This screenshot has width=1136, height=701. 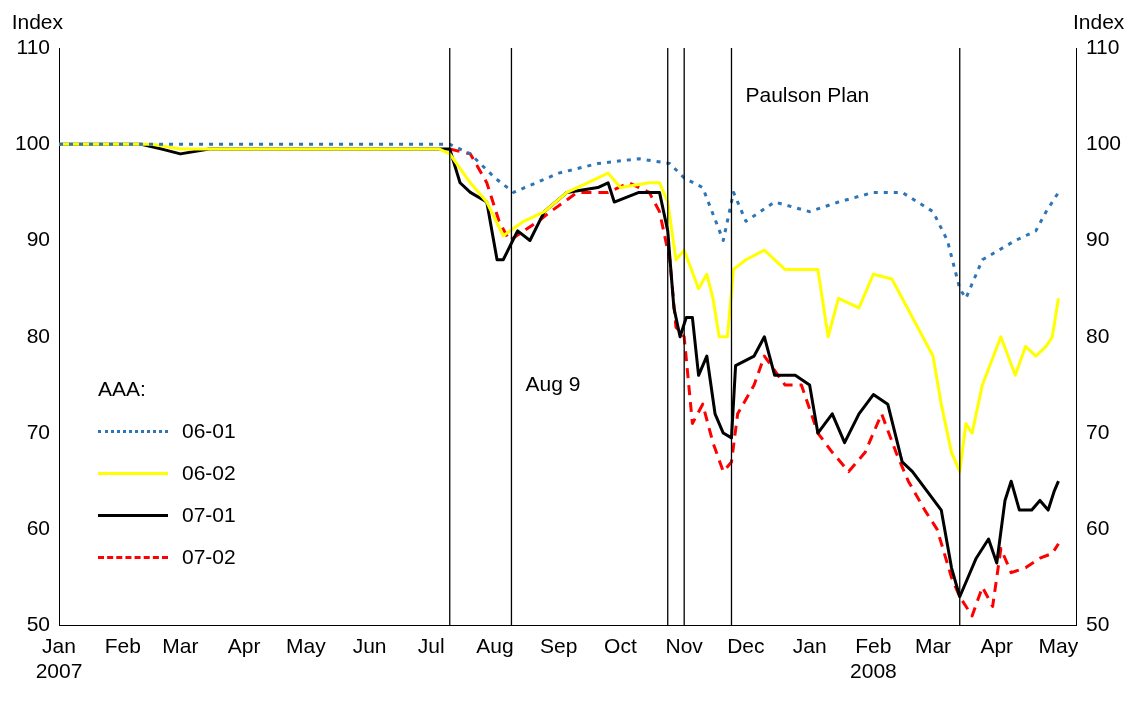 What do you see at coordinates (38, 528) in the screenshot?
I see `y-tick-label: 60` at bounding box center [38, 528].